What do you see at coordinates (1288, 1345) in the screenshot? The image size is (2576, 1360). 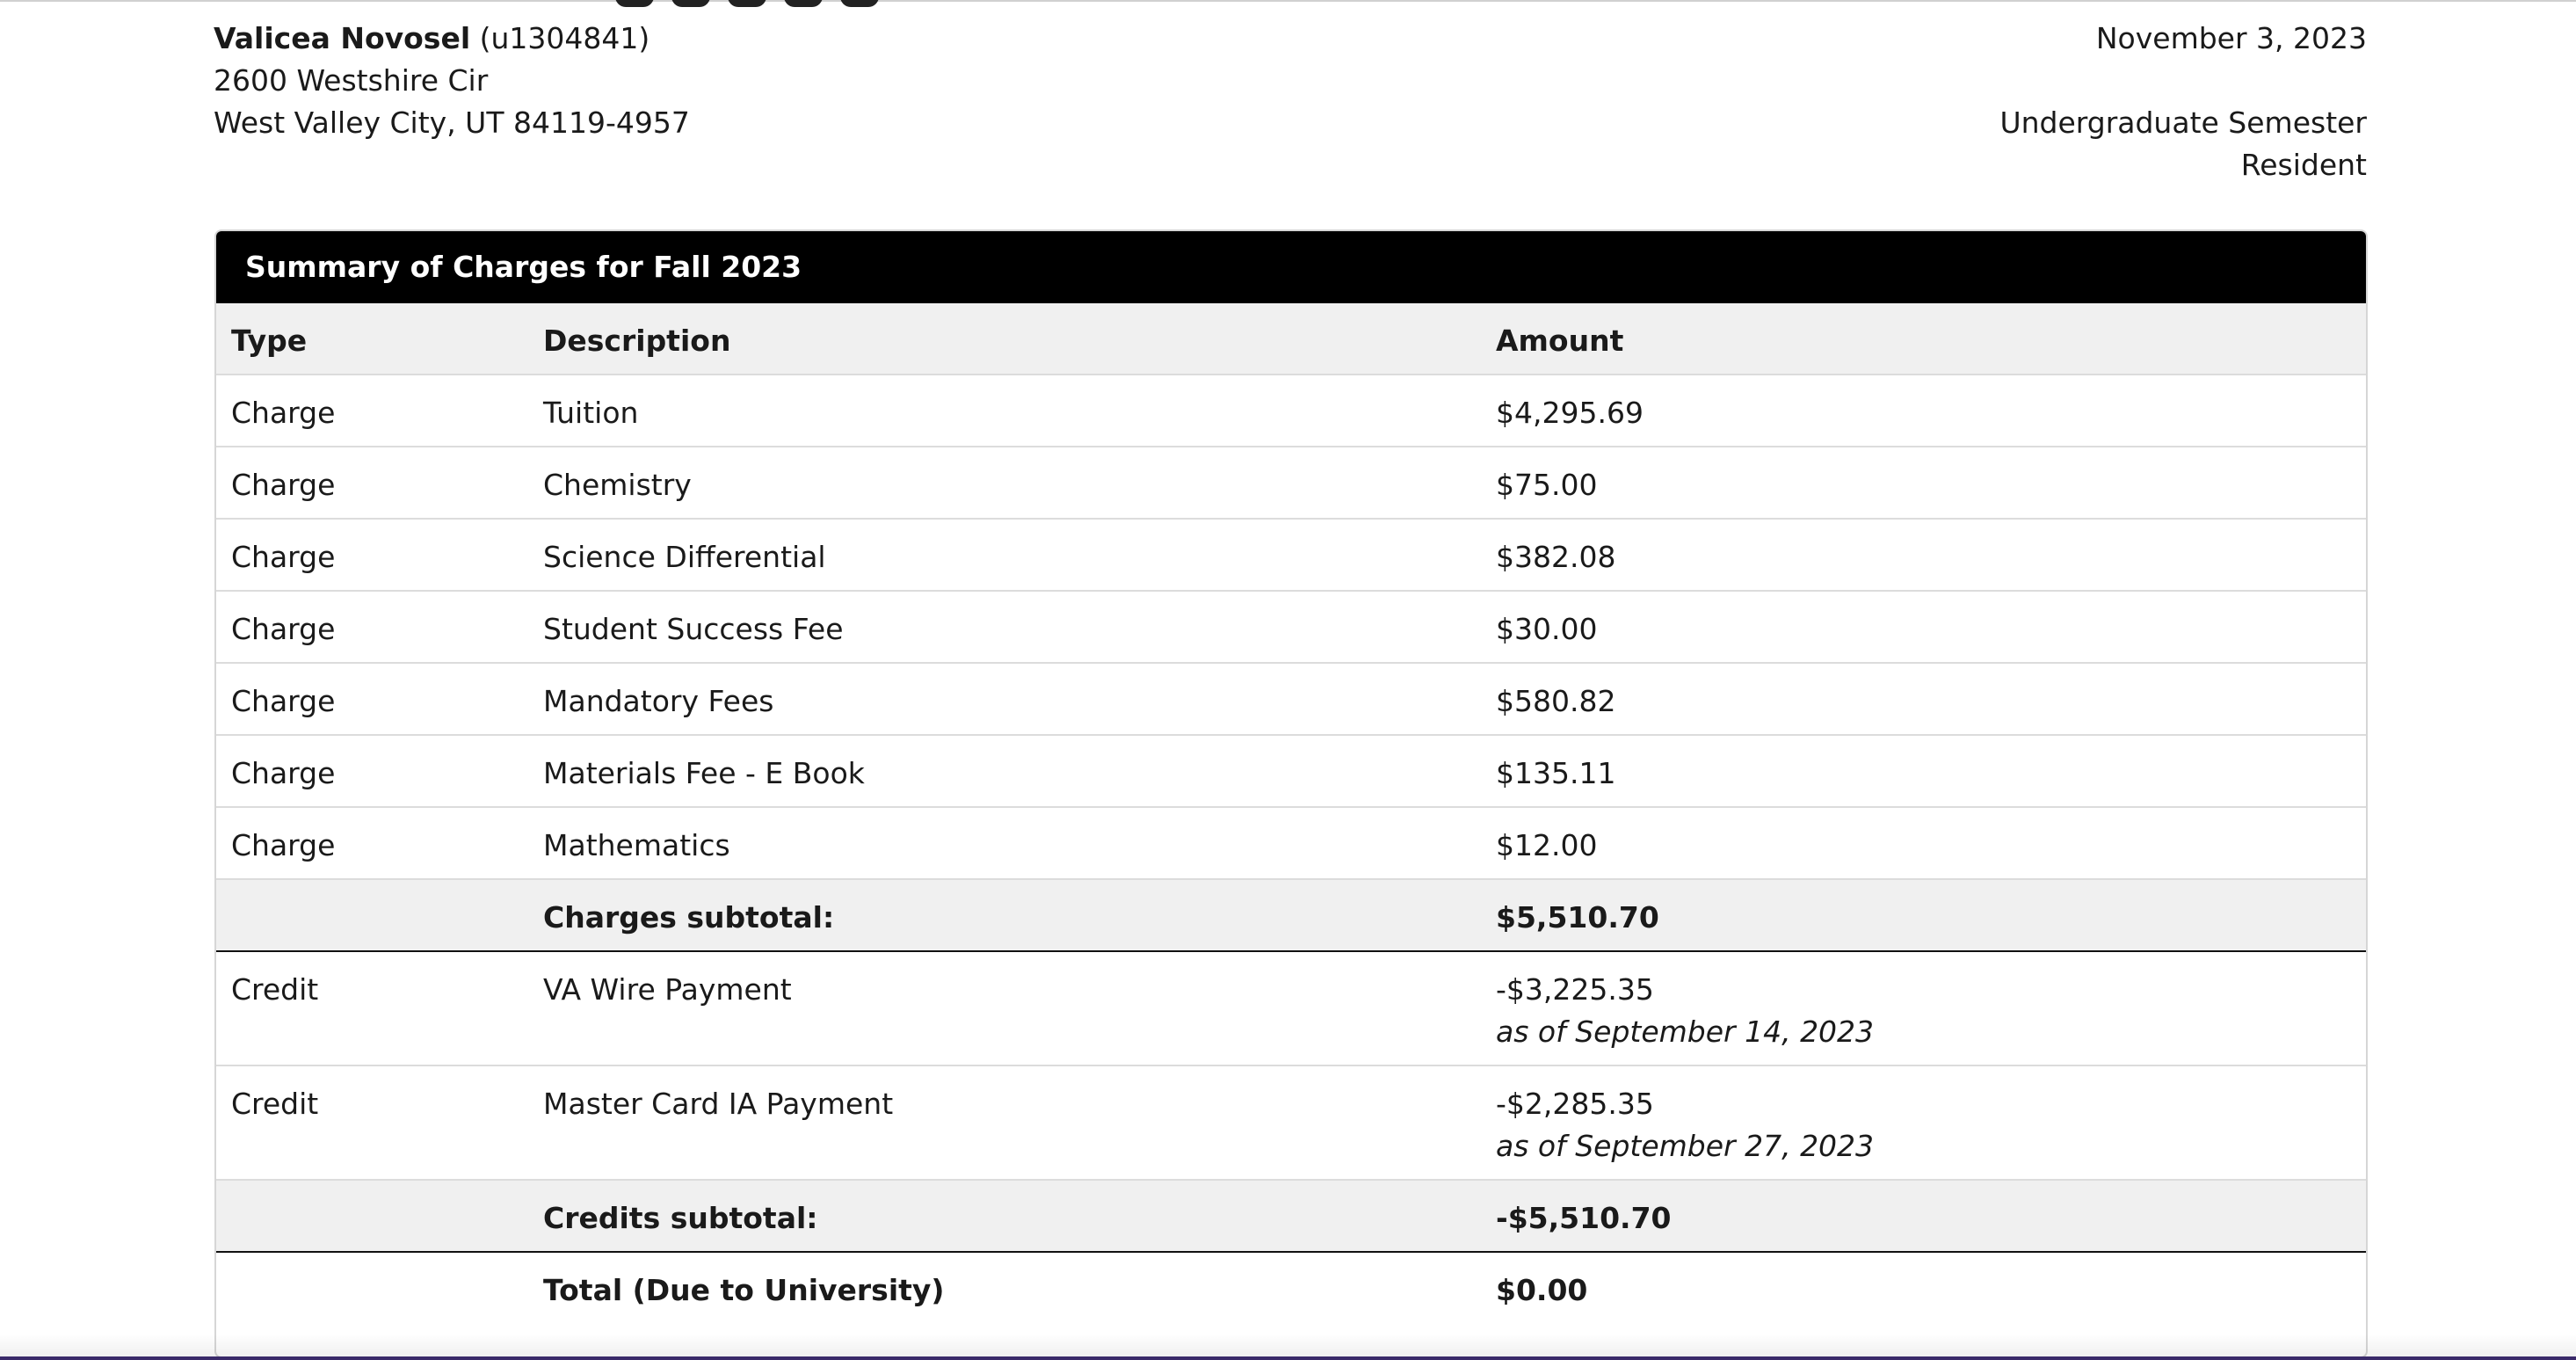 I see `window-bottom-shadow` at bounding box center [1288, 1345].